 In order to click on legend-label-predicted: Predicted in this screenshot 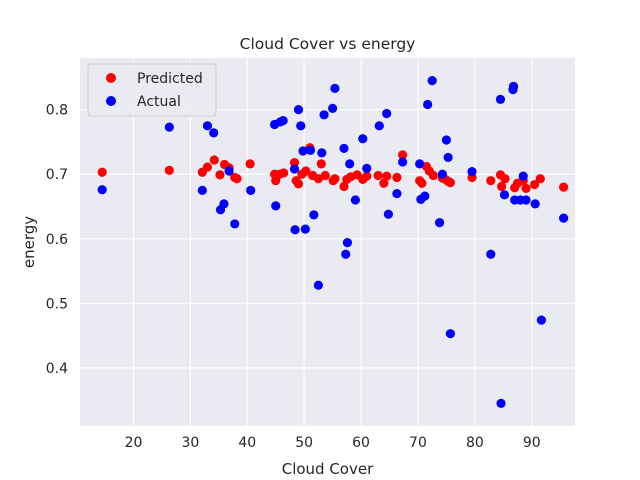, I will do `click(170, 79)`.